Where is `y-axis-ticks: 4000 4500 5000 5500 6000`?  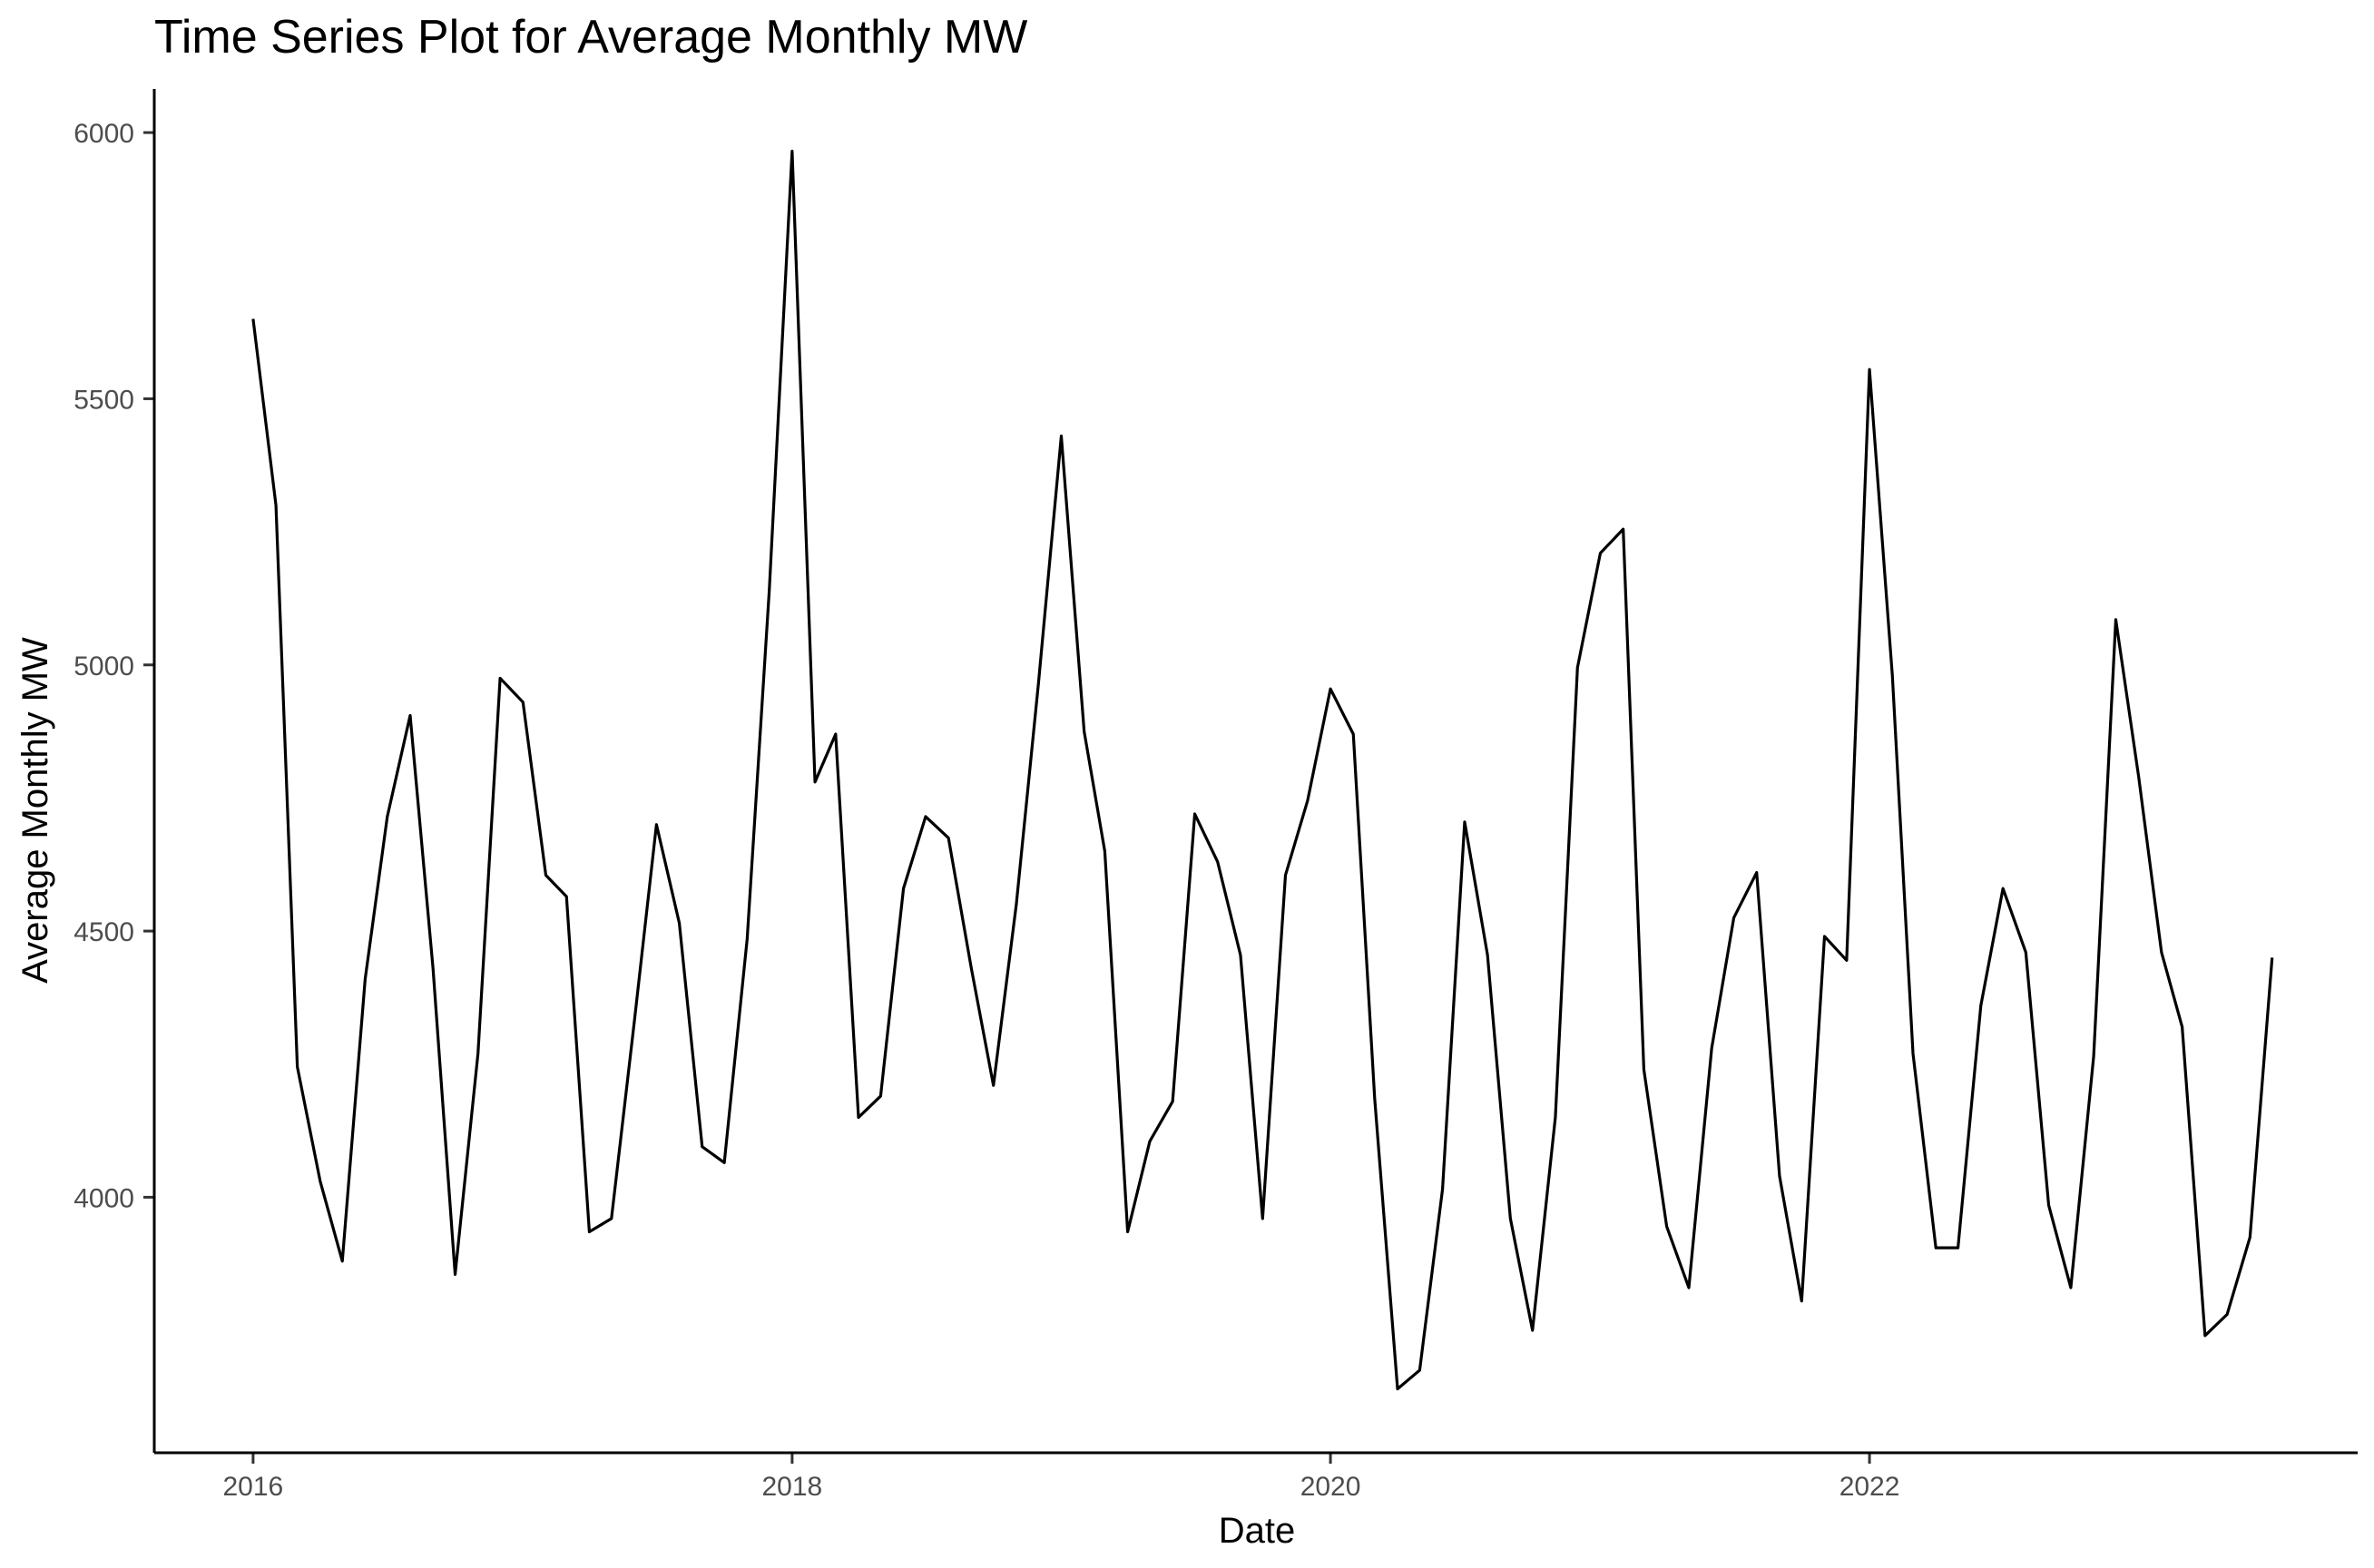 y-axis-ticks: 4000 4500 5000 5500 6000 is located at coordinates (114, 666).